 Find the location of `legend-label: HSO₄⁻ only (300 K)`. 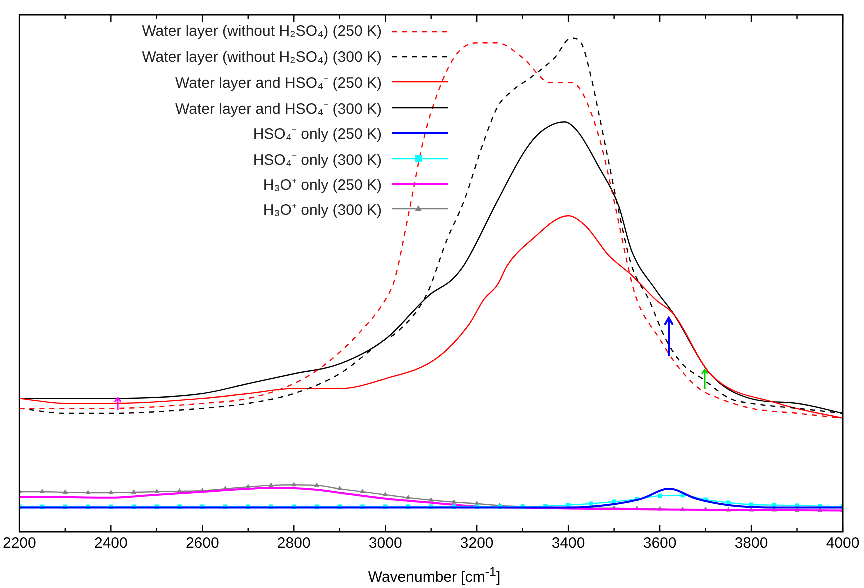

legend-label: HSO₄⁻ only (300 K) is located at coordinates (317, 159).